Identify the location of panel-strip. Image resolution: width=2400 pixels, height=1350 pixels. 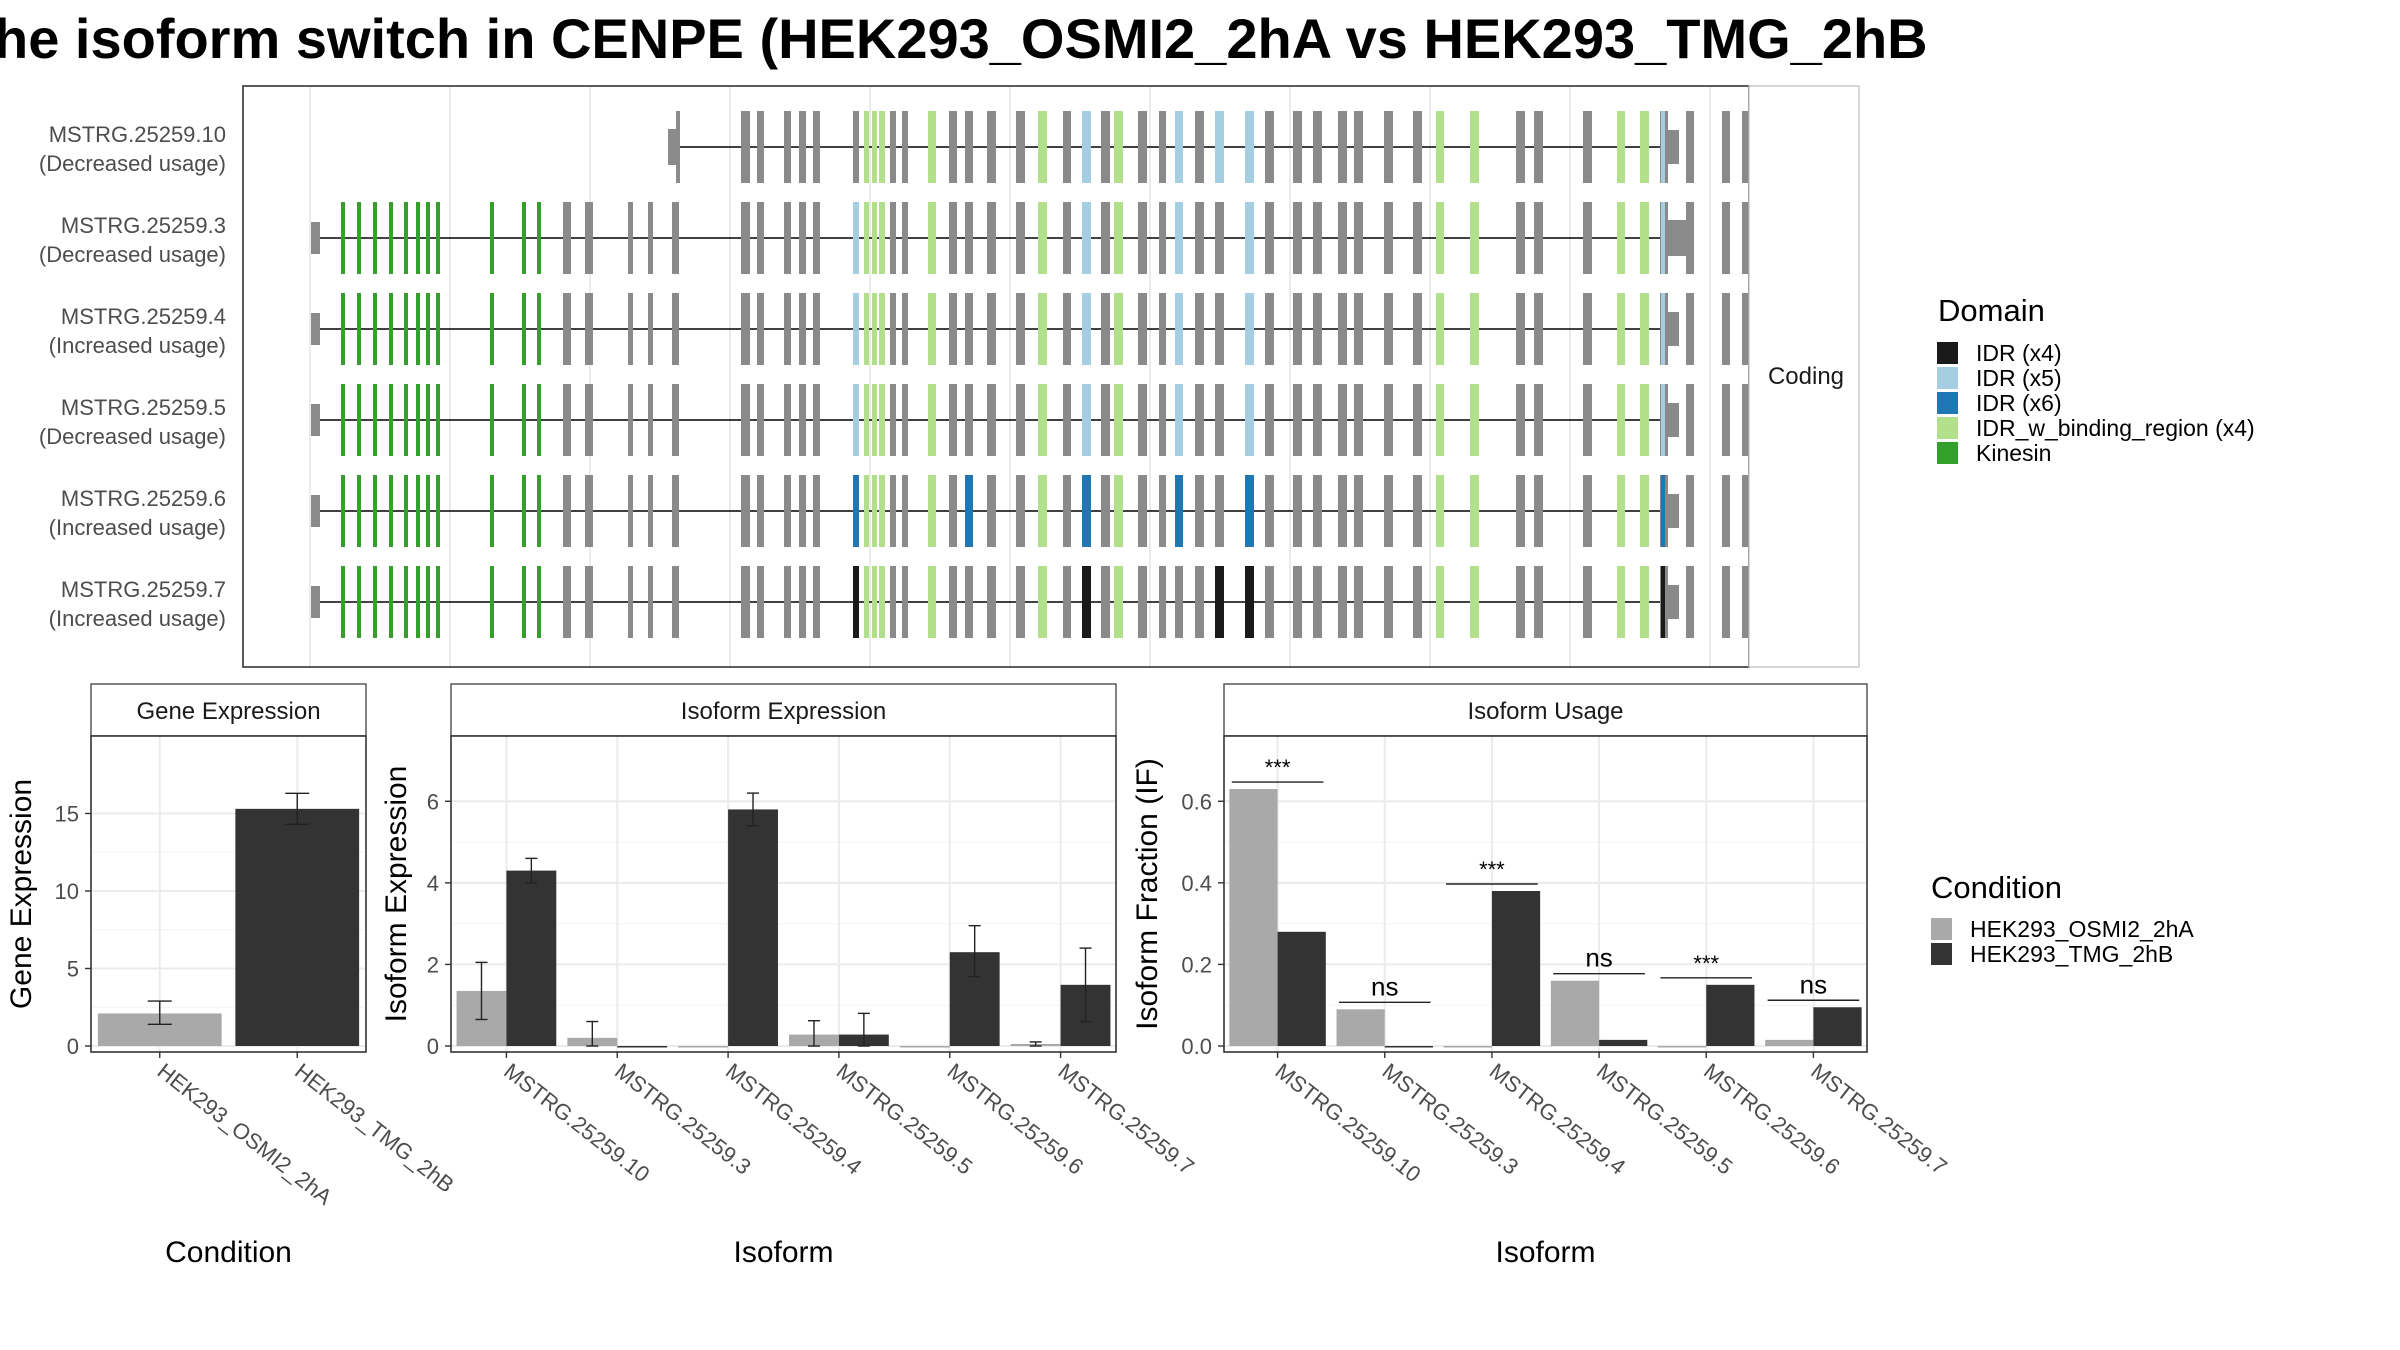
(228, 710).